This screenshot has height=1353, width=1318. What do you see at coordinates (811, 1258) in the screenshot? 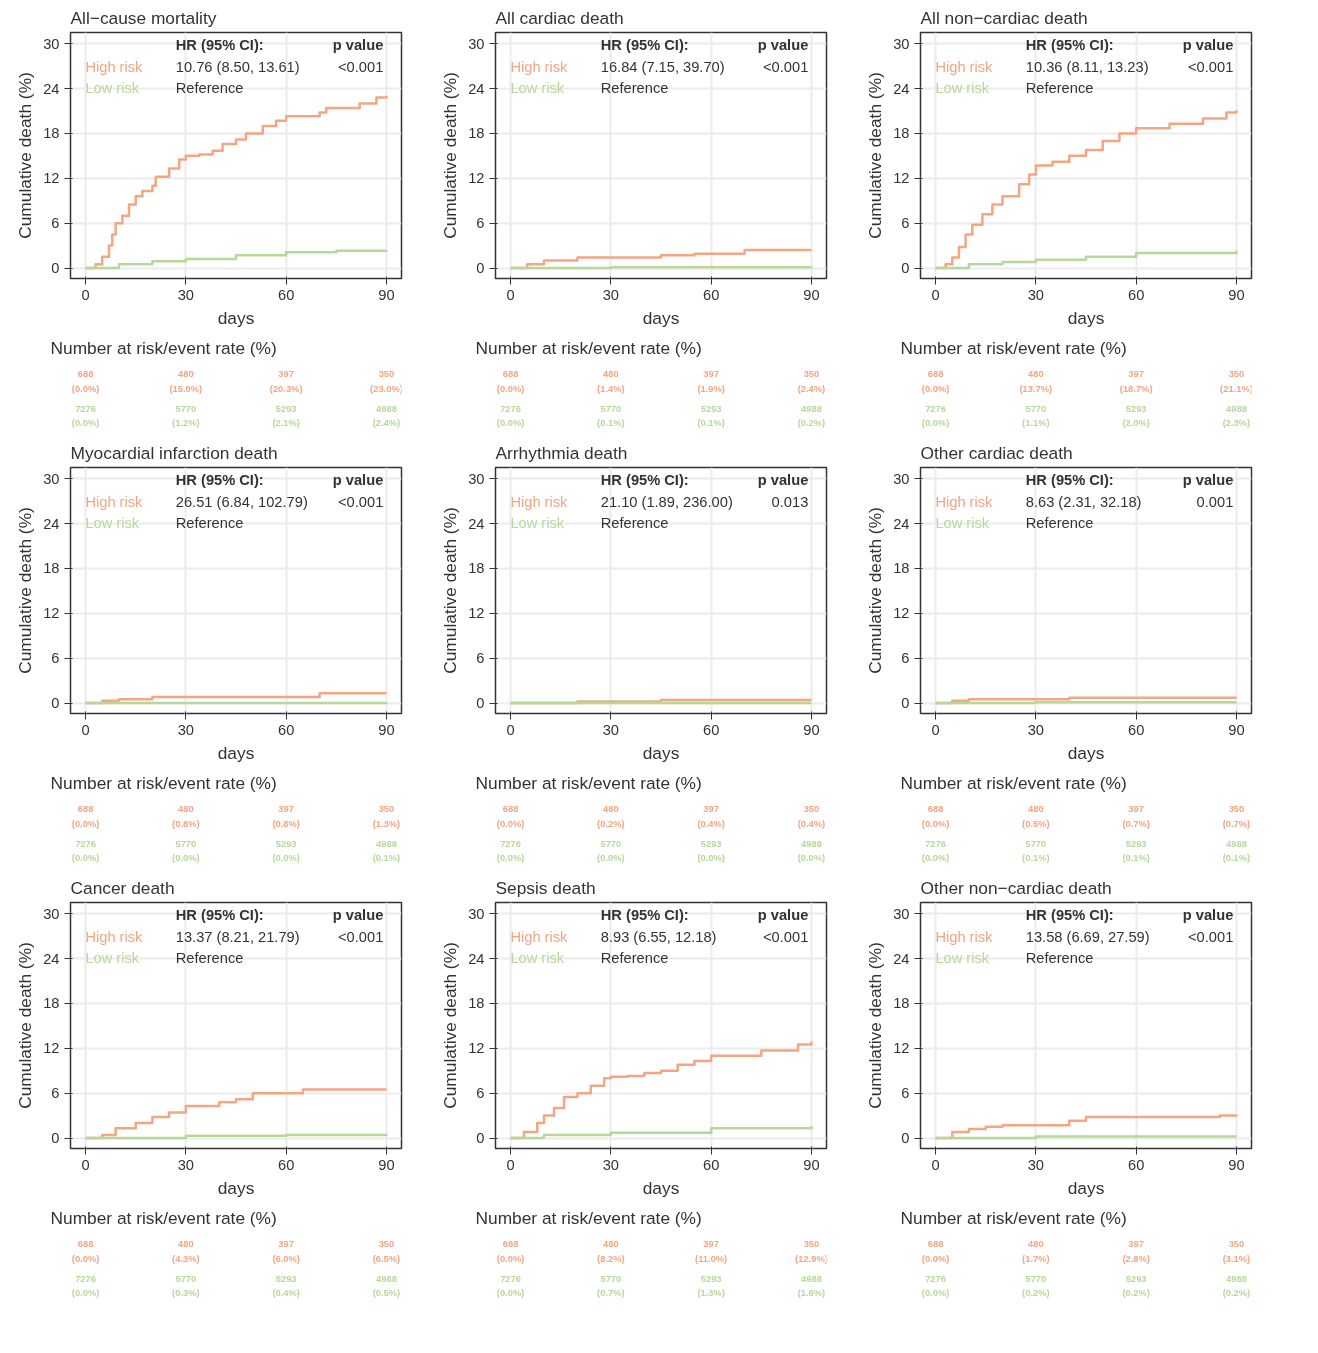
I see `text: (12.9%)` at bounding box center [811, 1258].